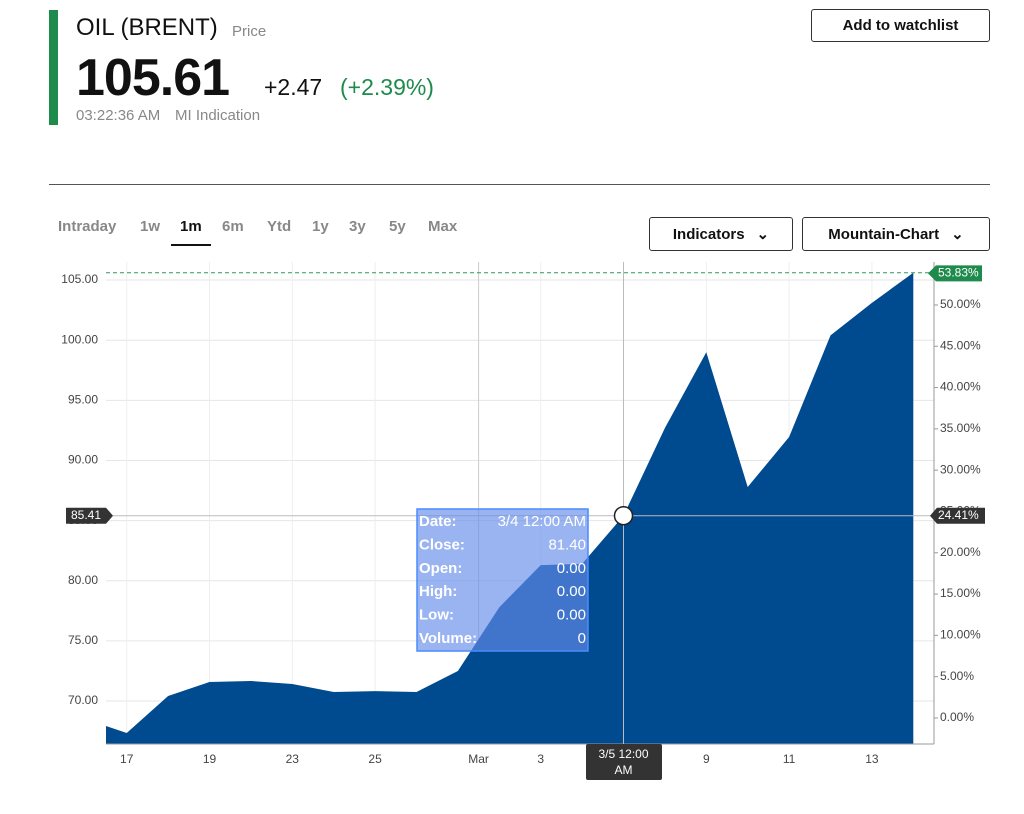 The image size is (1024, 814). I want to click on tab: Intraday, so click(87, 226).